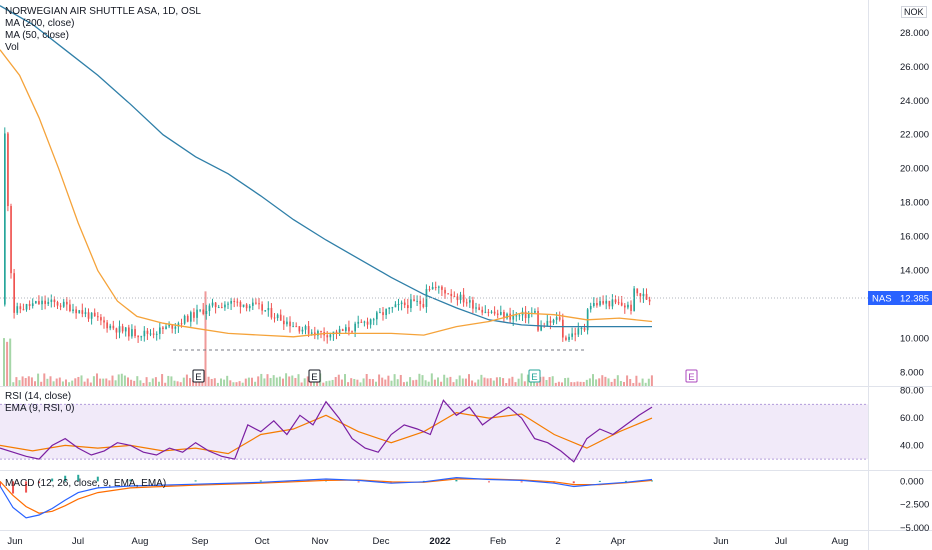  What do you see at coordinates (439, 541) in the screenshot?
I see `time-axis-tick: 2022` at bounding box center [439, 541].